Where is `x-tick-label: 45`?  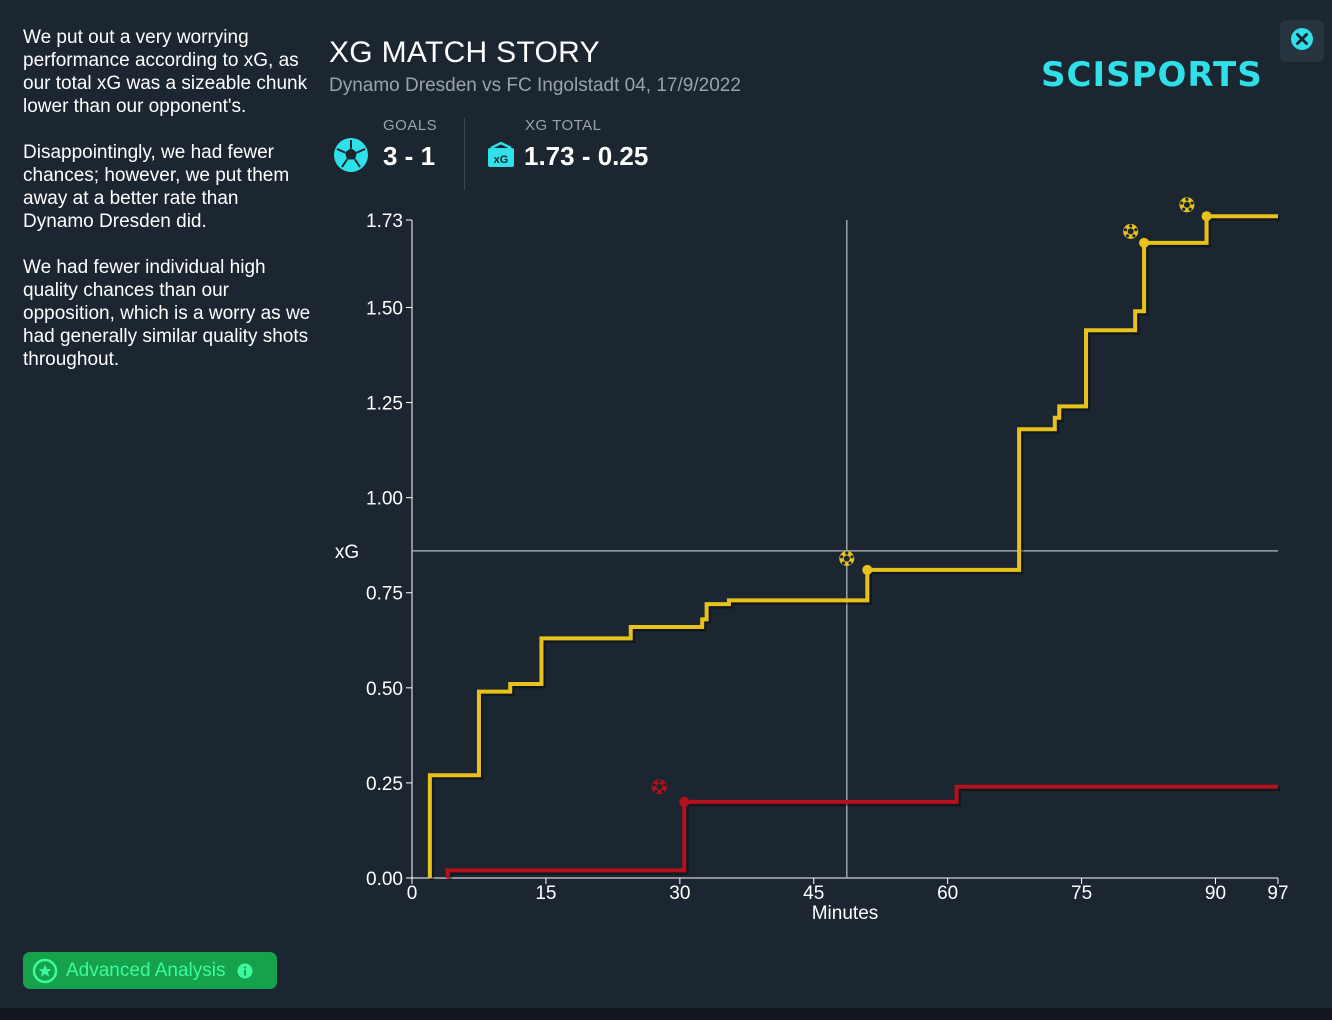 x-tick-label: 45 is located at coordinates (813, 893).